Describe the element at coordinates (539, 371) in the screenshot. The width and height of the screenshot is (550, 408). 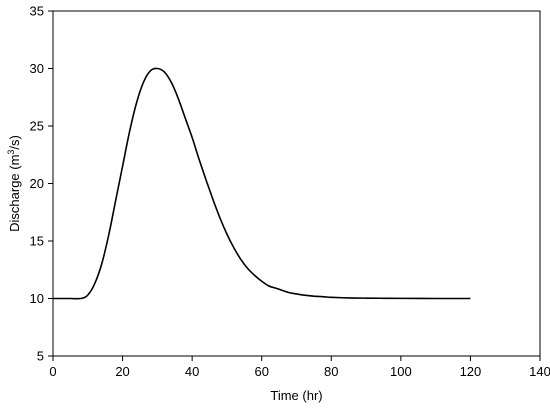
I see `x-tick-label: 140` at that location.